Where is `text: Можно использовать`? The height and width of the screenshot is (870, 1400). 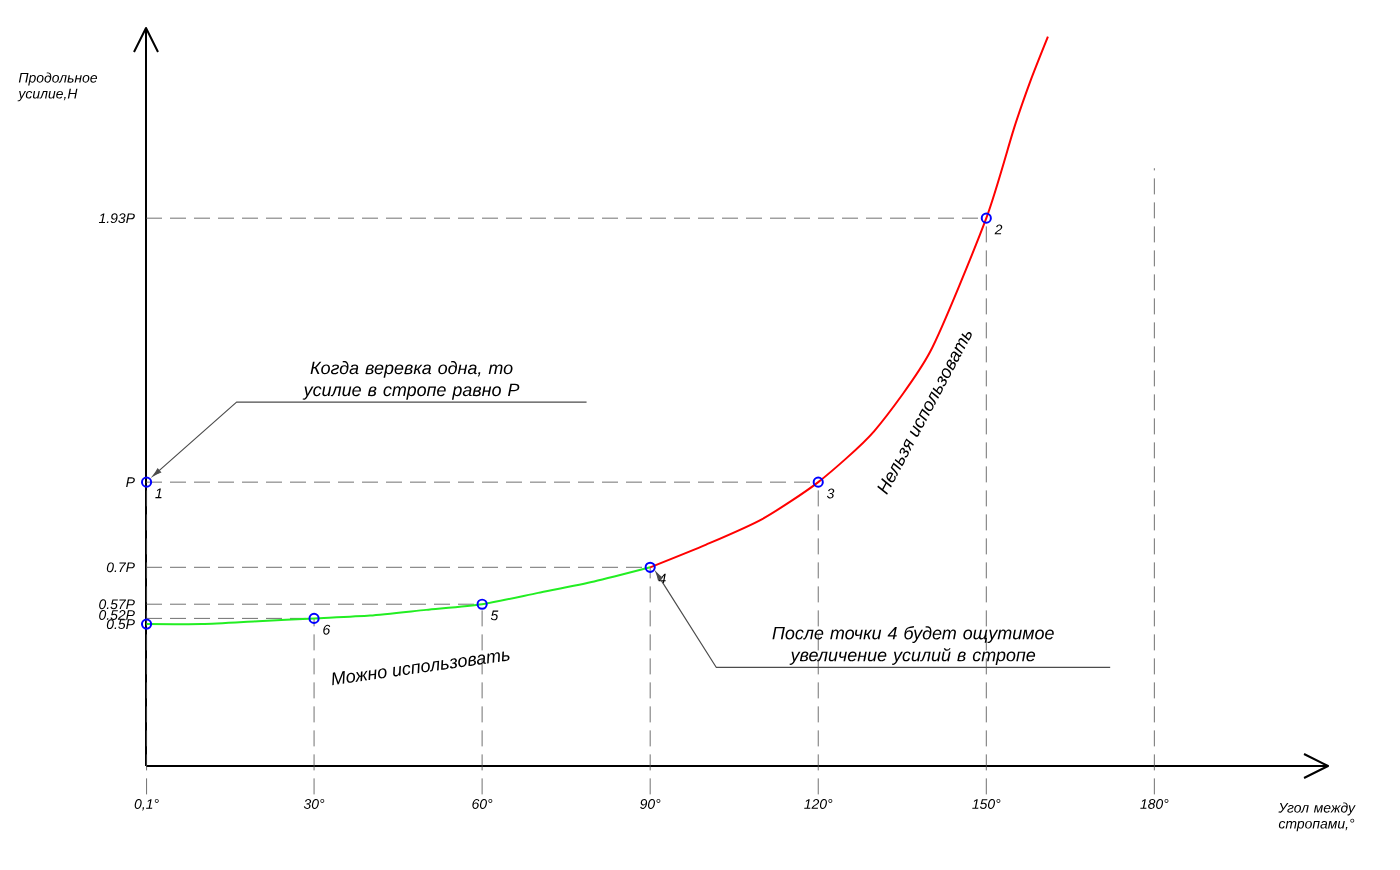
text: Можно использовать is located at coordinates (421, 668).